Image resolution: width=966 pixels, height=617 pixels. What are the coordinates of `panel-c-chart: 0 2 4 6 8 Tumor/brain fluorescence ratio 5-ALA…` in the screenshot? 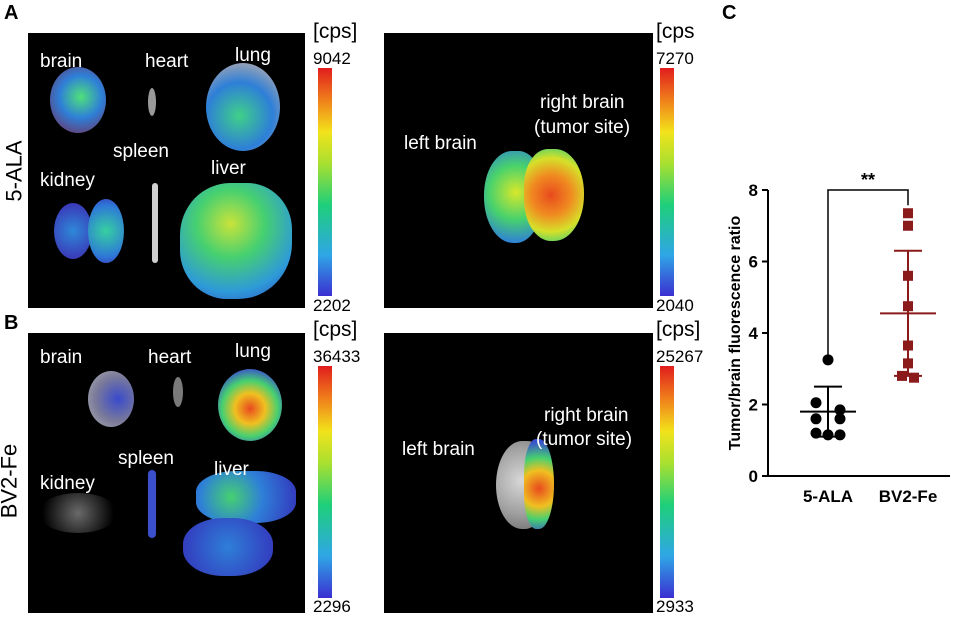 It's located at (838, 338).